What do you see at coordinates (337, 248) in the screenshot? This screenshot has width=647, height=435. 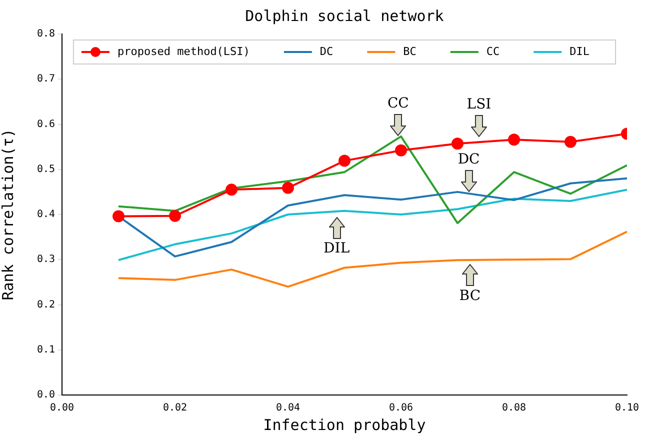 I see `annotation: DIL` at bounding box center [337, 248].